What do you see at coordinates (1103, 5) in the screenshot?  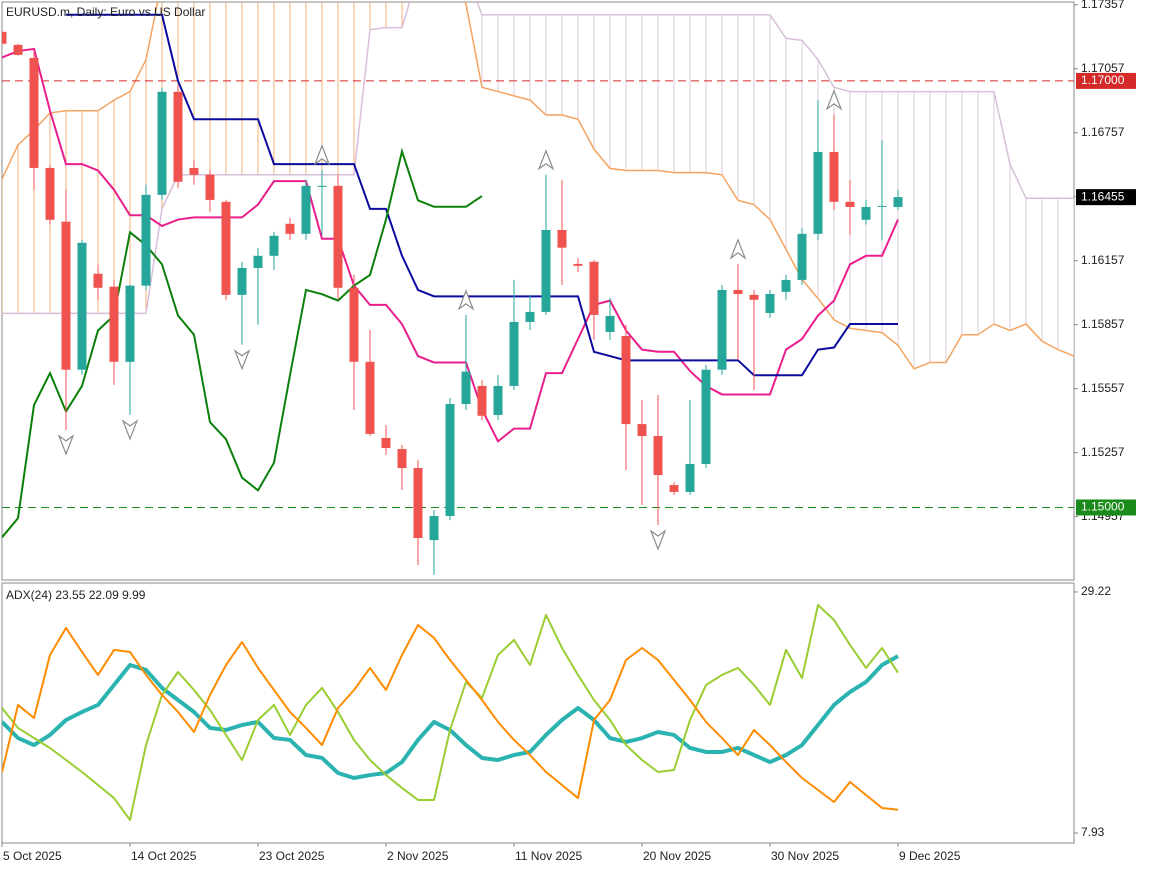 I see `y-tick-label: 1.17357` at bounding box center [1103, 5].